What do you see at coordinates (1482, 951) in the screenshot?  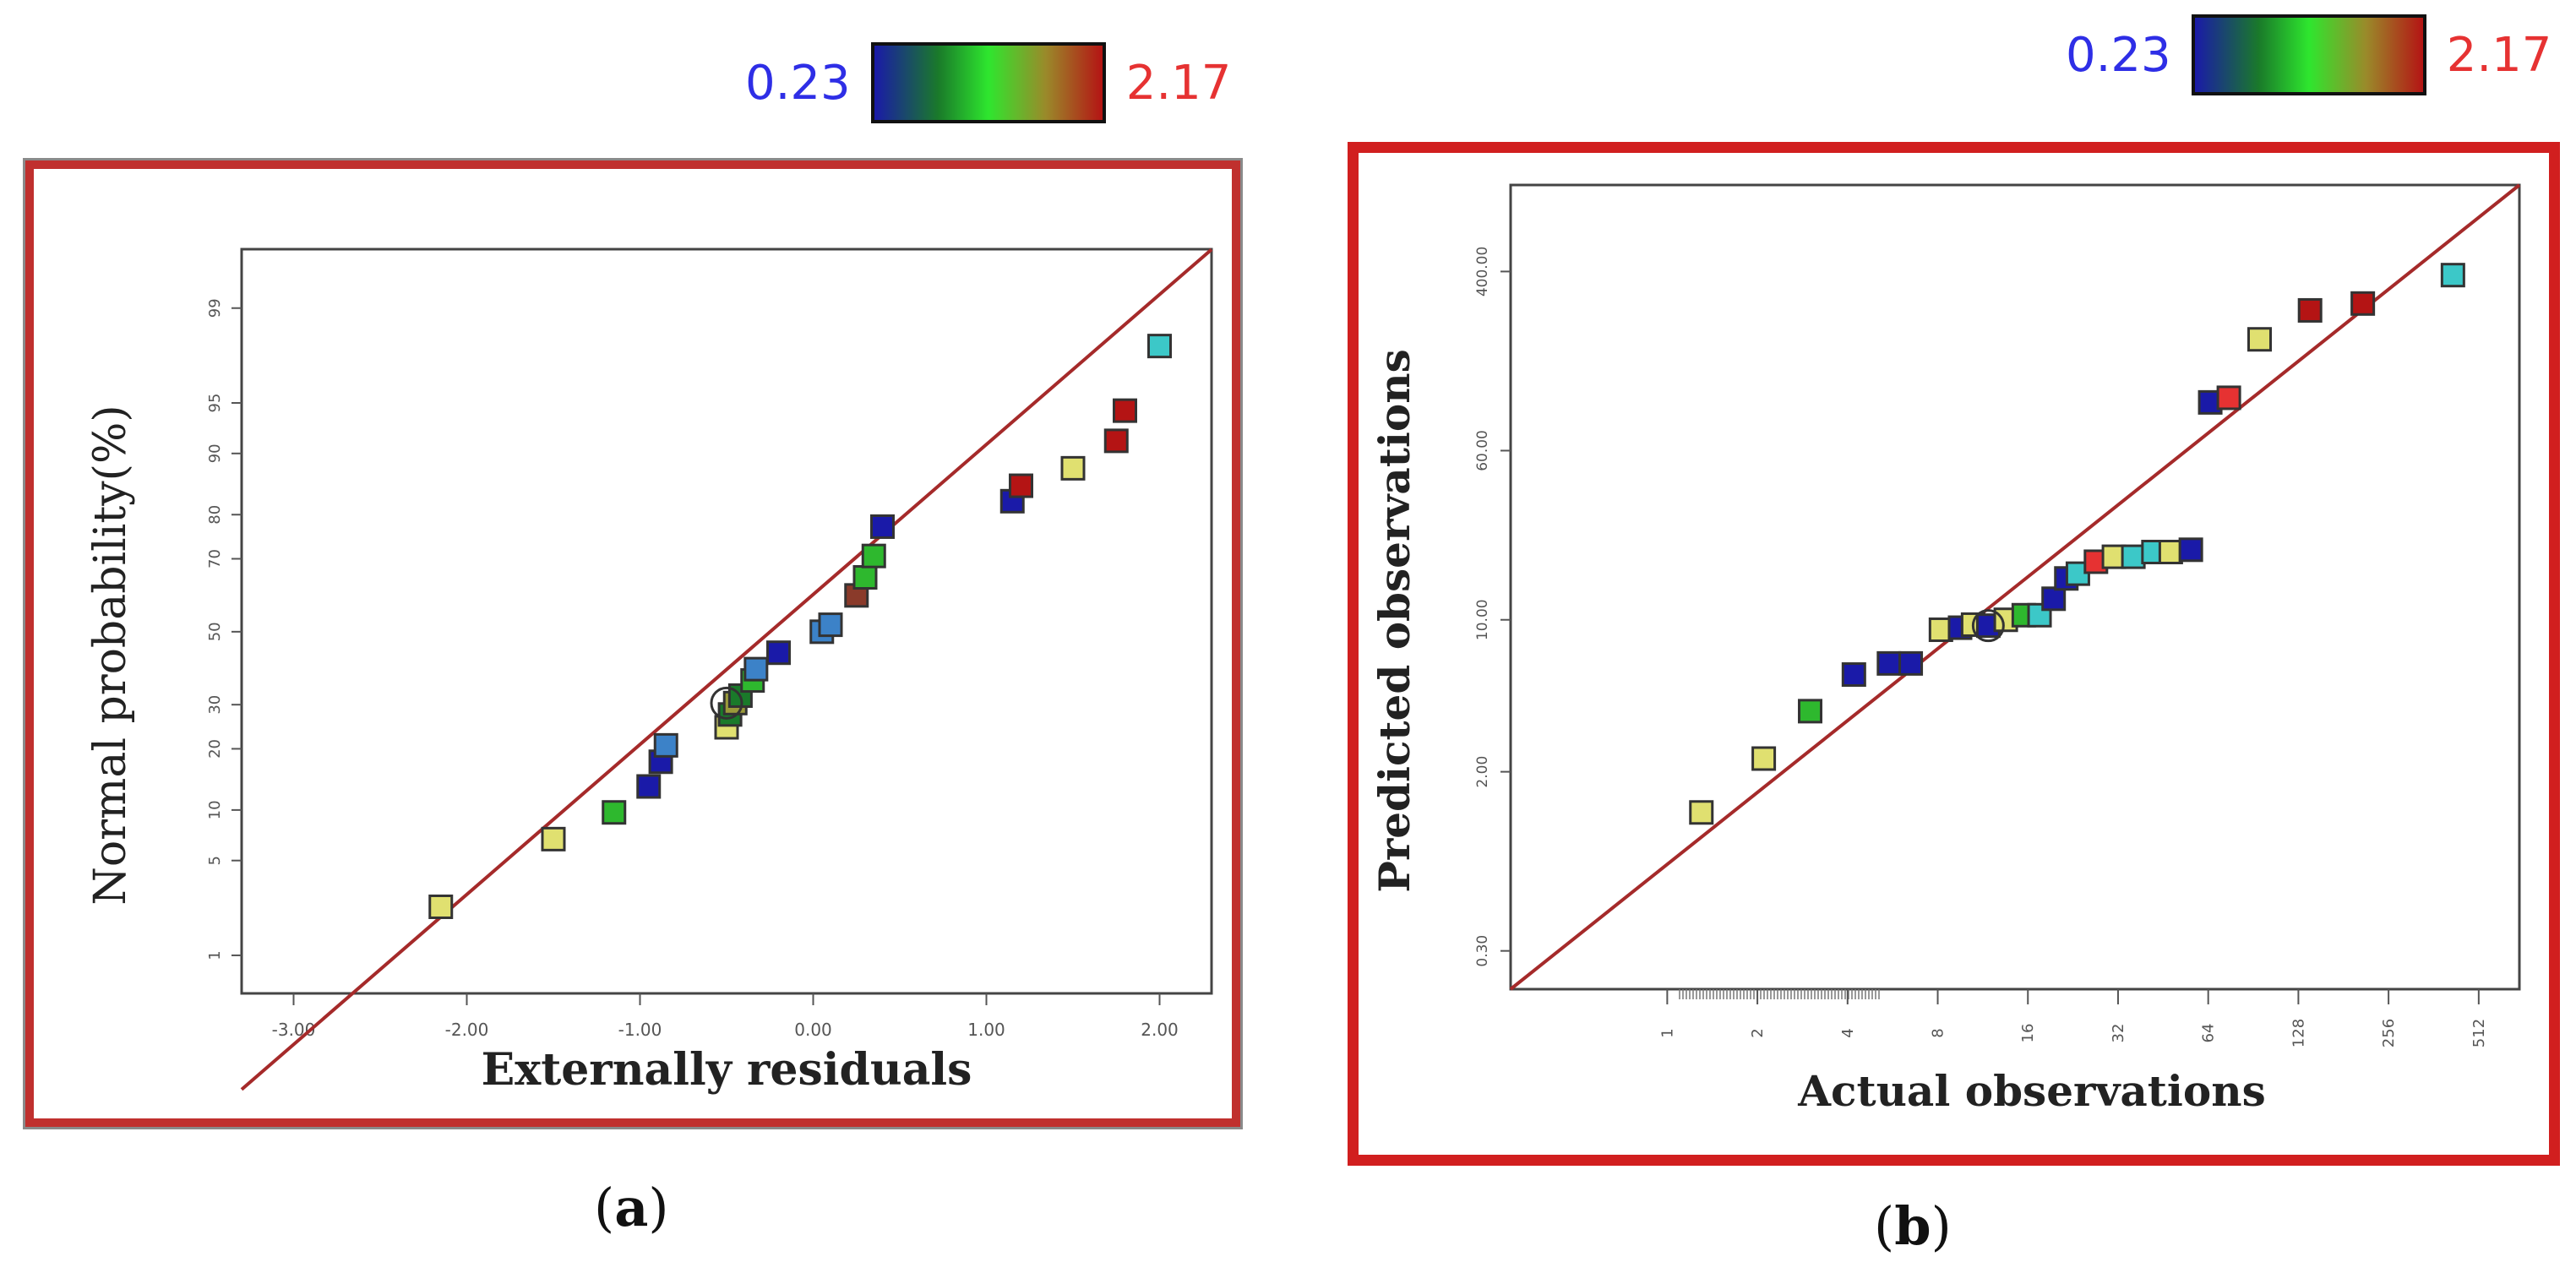 I see `y-tick-label: 0.30` at bounding box center [1482, 951].